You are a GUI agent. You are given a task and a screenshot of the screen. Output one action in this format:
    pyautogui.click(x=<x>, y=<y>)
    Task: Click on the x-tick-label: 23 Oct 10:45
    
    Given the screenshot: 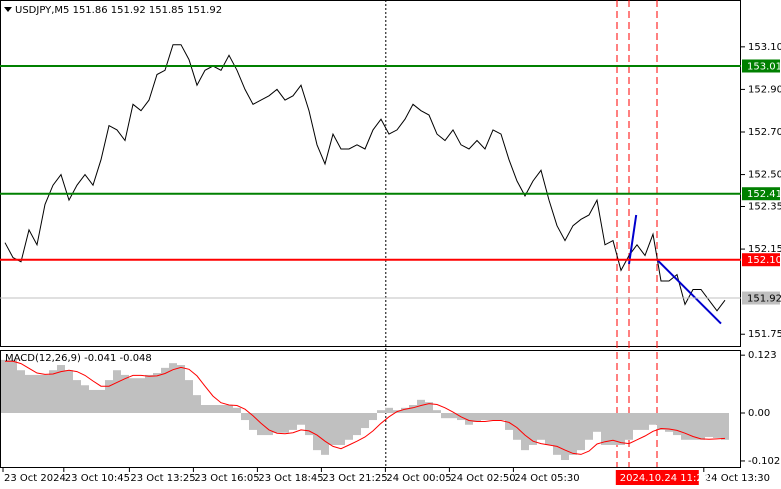 What is the action you would take?
    pyautogui.click(x=97, y=478)
    